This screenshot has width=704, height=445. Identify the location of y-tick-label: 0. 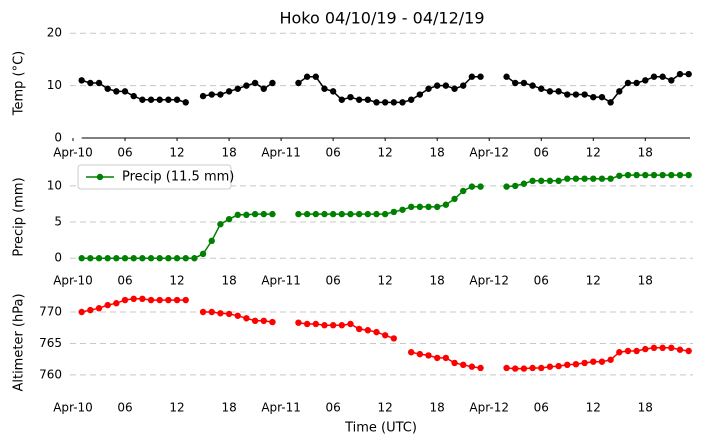
(58, 258).